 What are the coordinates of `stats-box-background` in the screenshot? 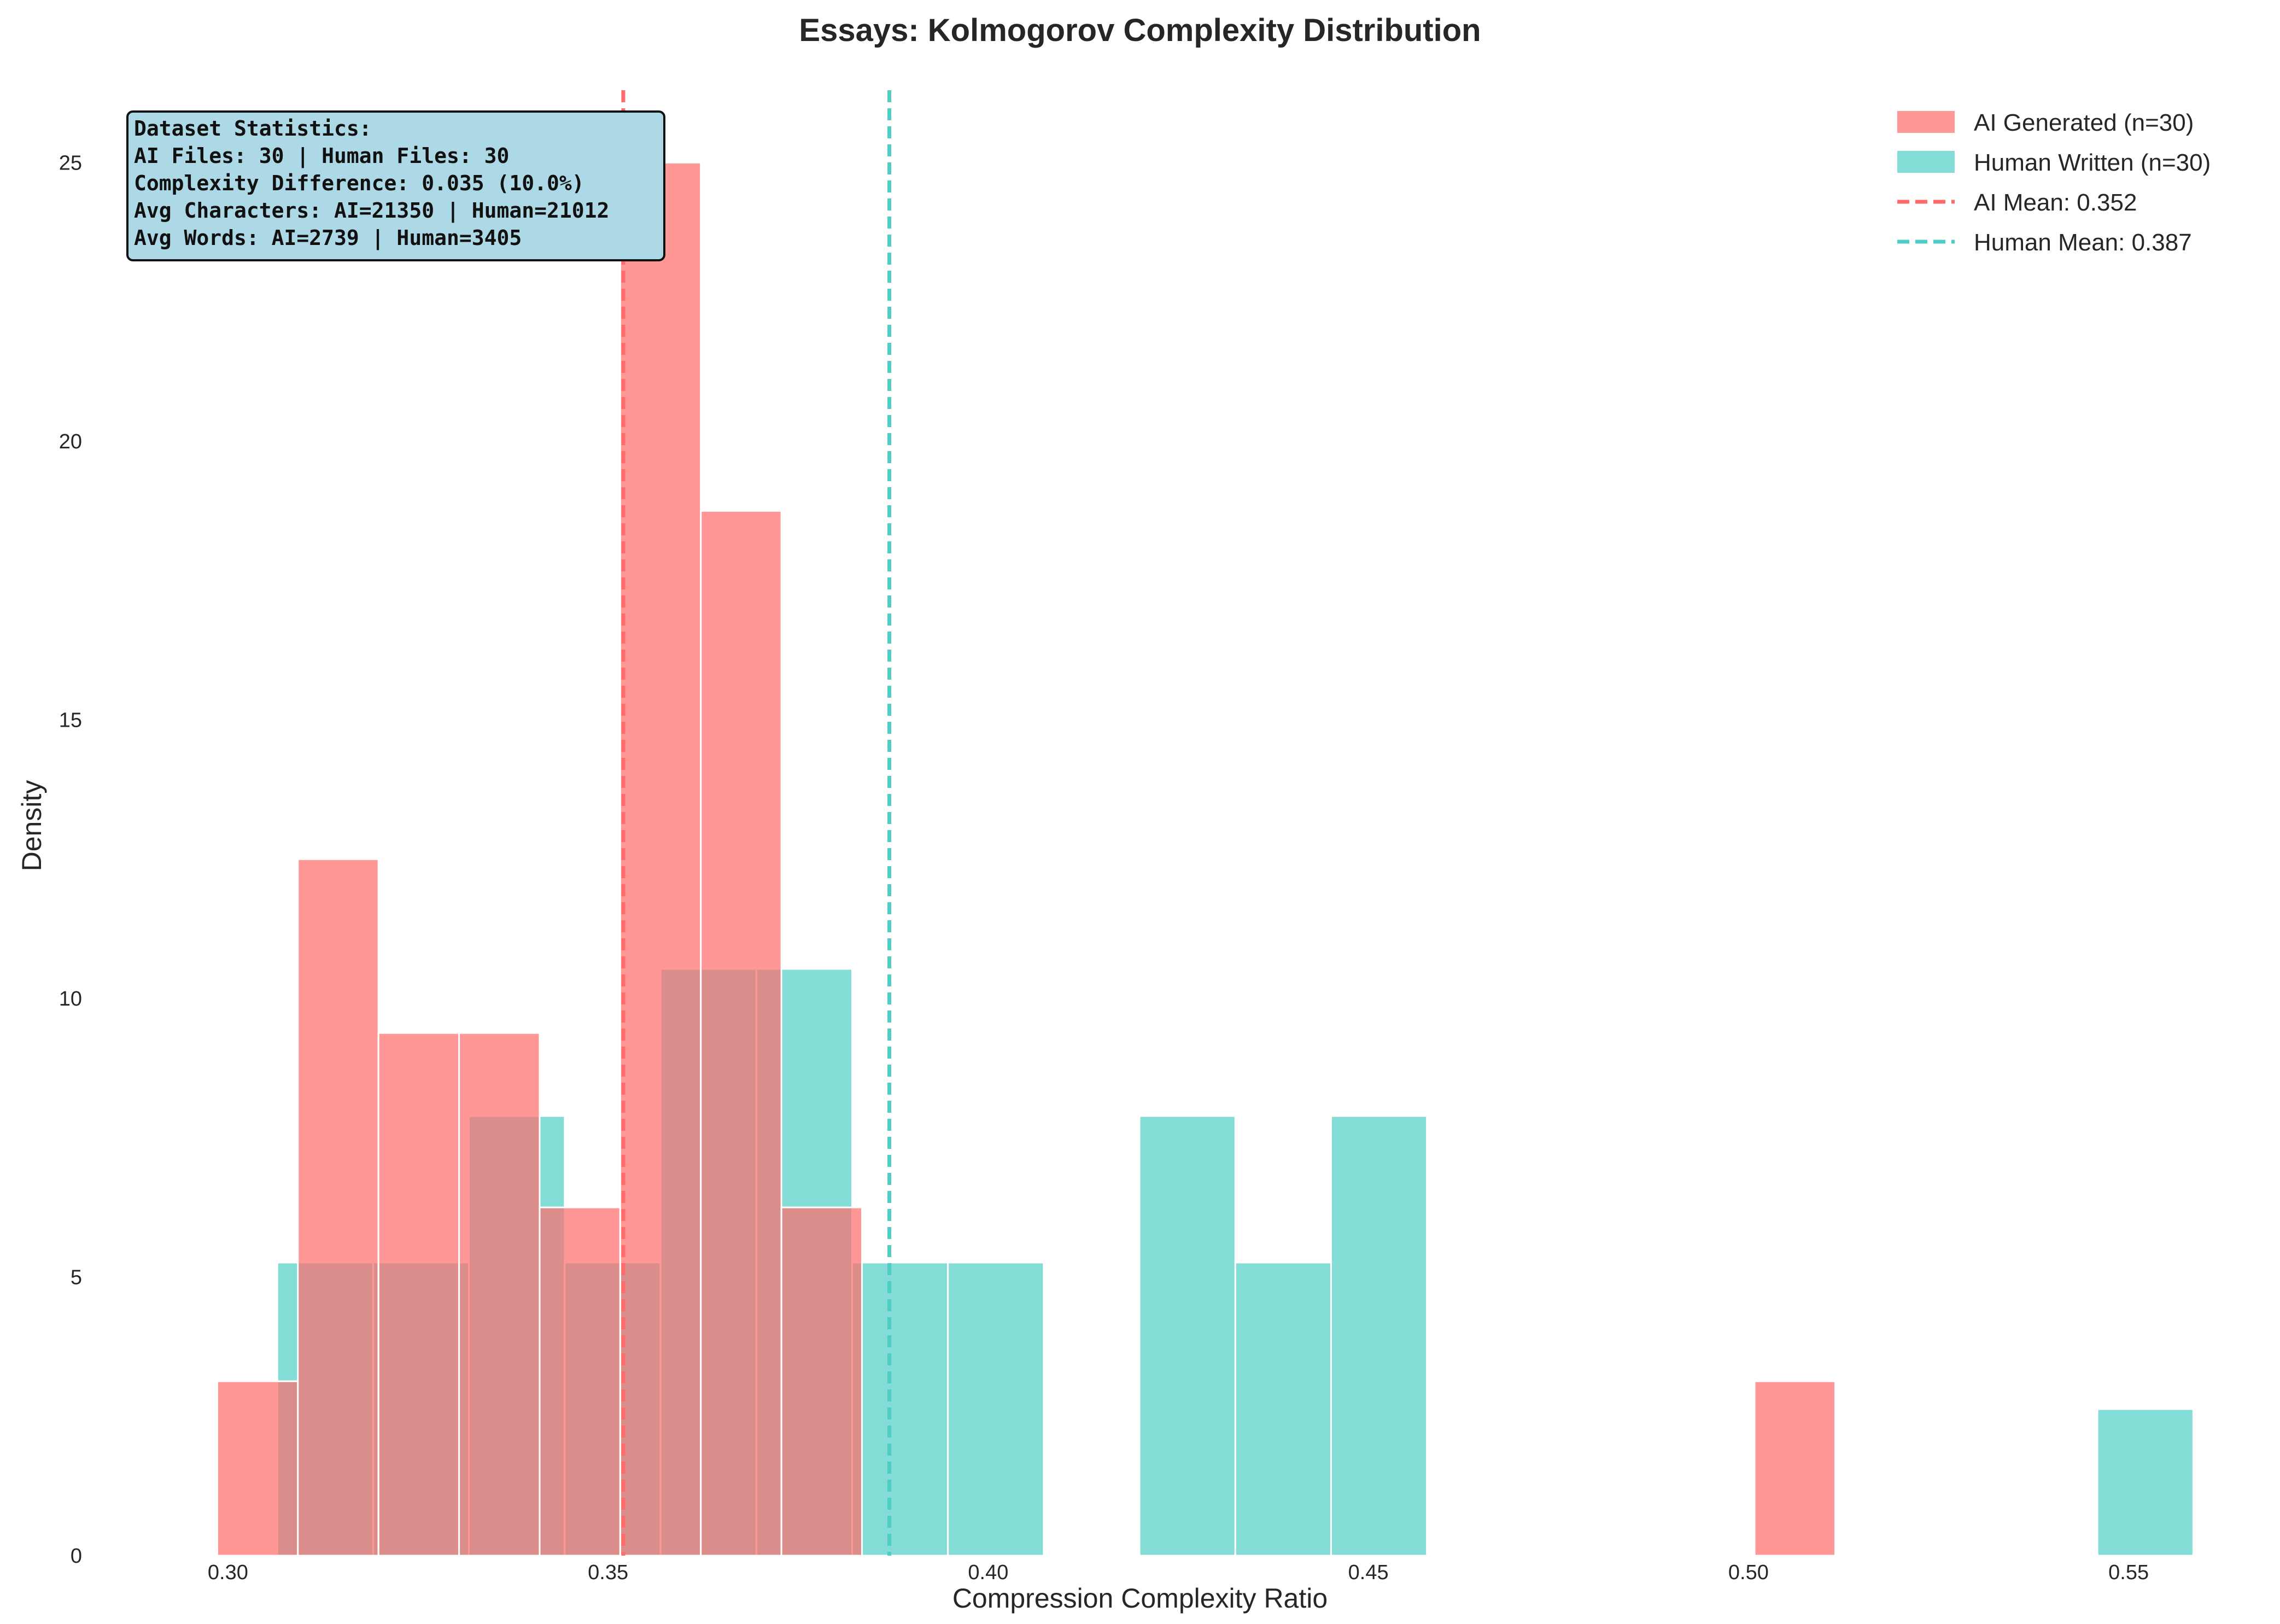 It's located at (396, 185).